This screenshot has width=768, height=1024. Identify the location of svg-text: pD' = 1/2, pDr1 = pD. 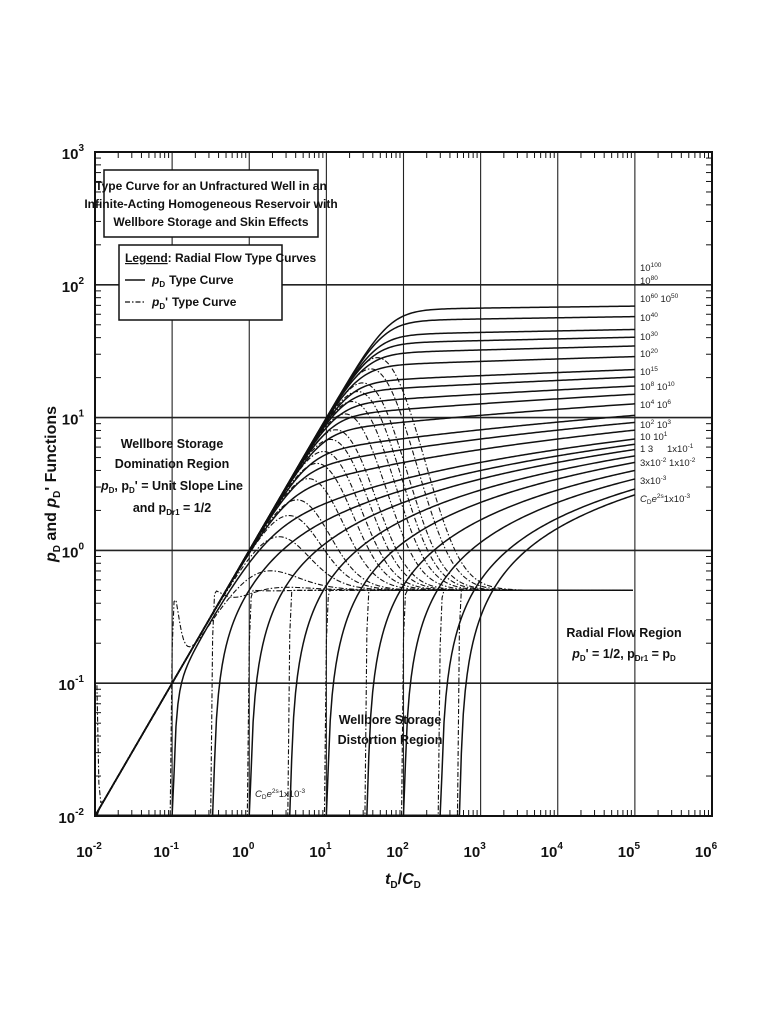
(623, 655).